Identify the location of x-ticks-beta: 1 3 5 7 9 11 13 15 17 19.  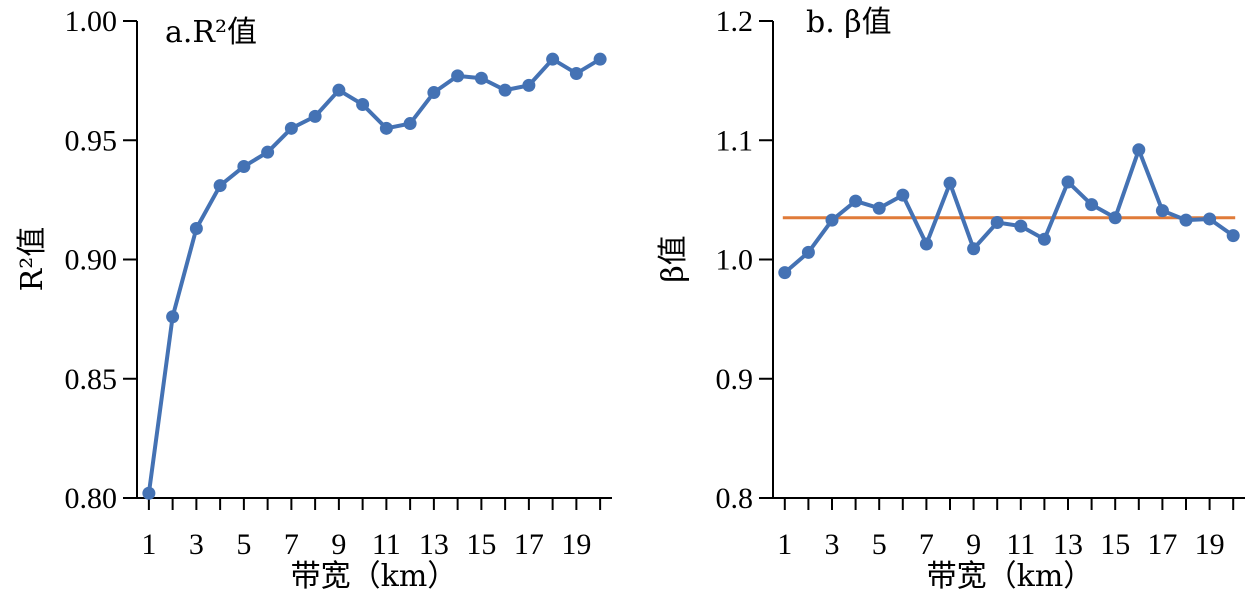
(1006, 529).